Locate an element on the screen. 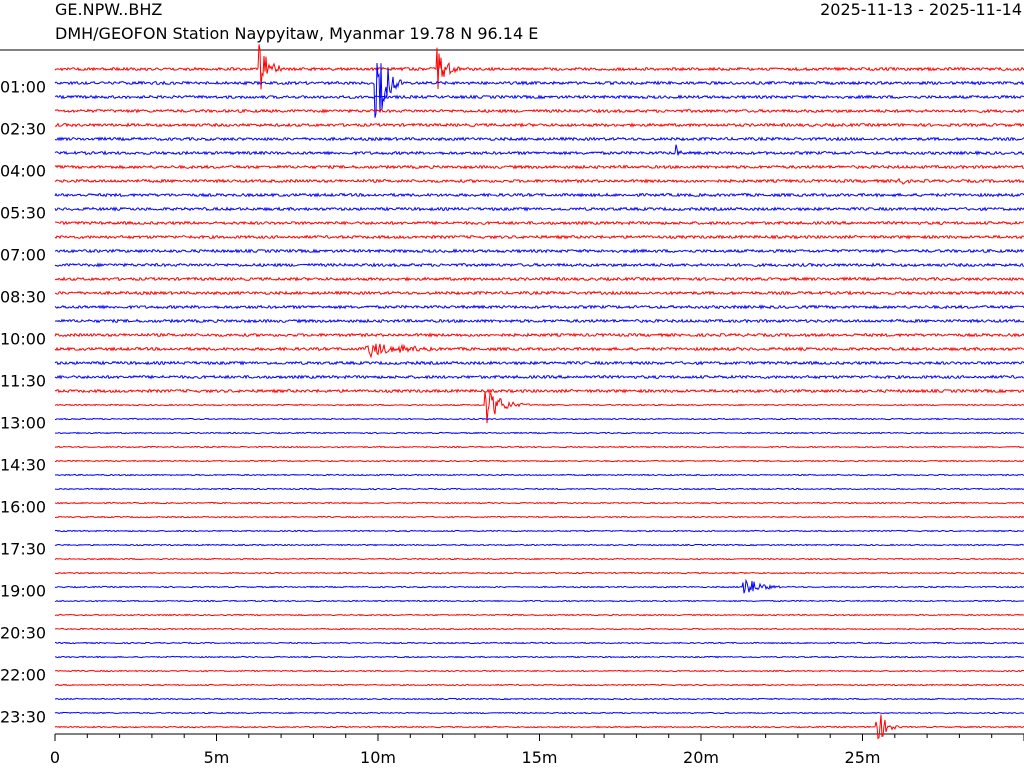 The width and height of the screenshot is (1024, 768). y-tick-label: 23:30 is located at coordinates (23, 717).